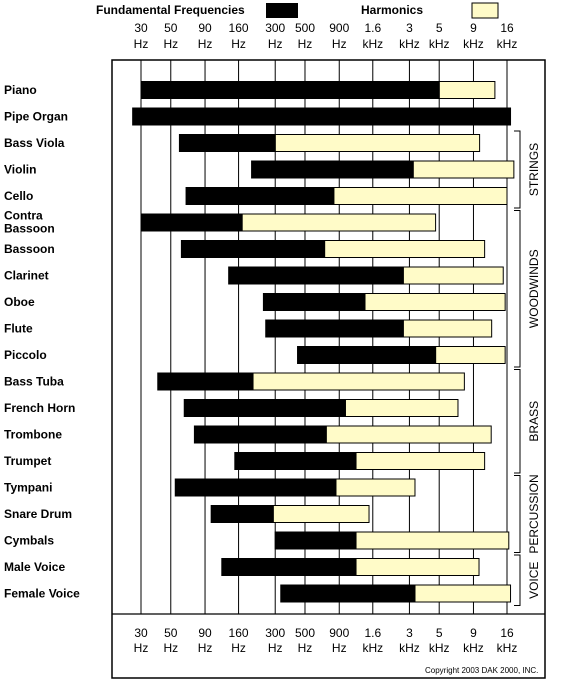 This screenshot has width=563, height=684. What do you see at coordinates (19, 302) in the screenshot?
I see `instrument-label: Oboe` at bounding box center [19, 302].